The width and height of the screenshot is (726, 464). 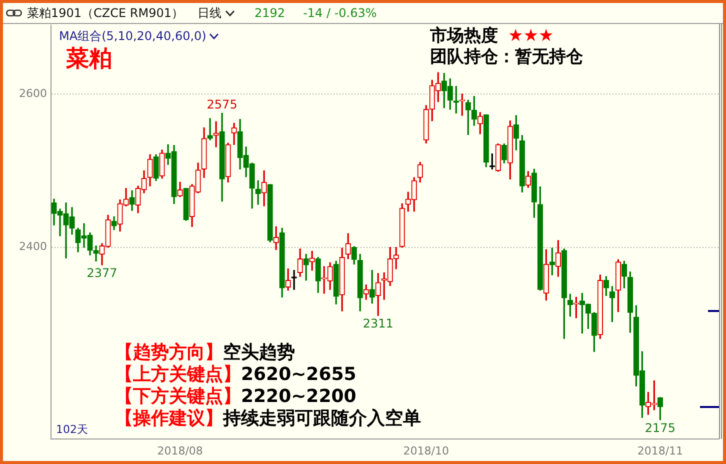 What do you see at coordinates (89, 59) in the screenshot?
I see `annotation: 菜粕` at bounding box center [89, 59].